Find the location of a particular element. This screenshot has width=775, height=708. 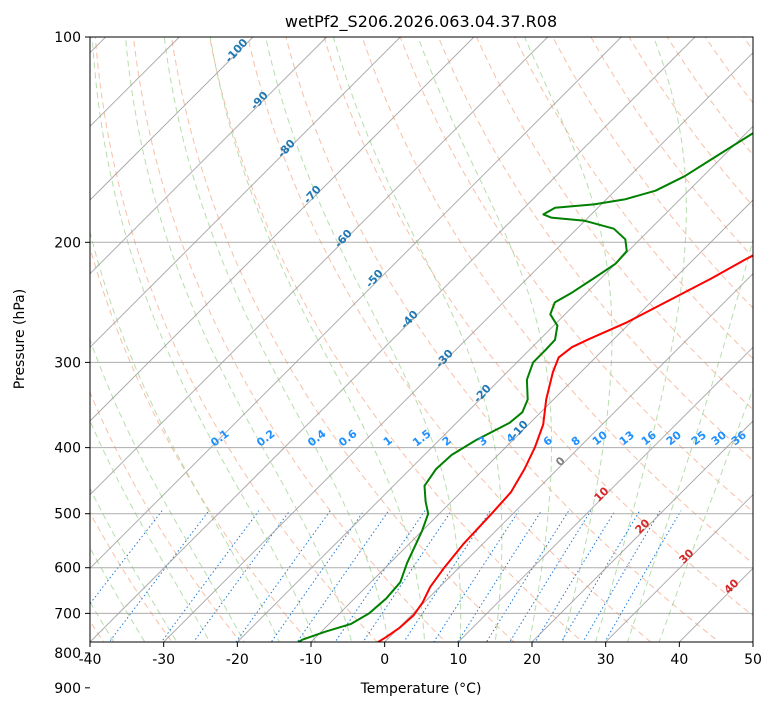

y-tick-label: 500 is located at coordinates (67, 515).